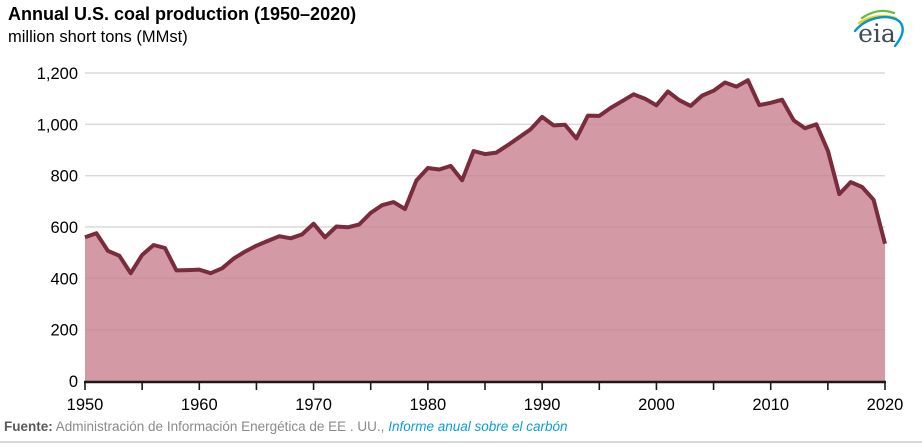 The width and height of the screenshot is (922, 448). What do you see at coordinates (770, 405) in the screenshot?
I see `x-tick-label: 2010` at bounding box center [770, 405].